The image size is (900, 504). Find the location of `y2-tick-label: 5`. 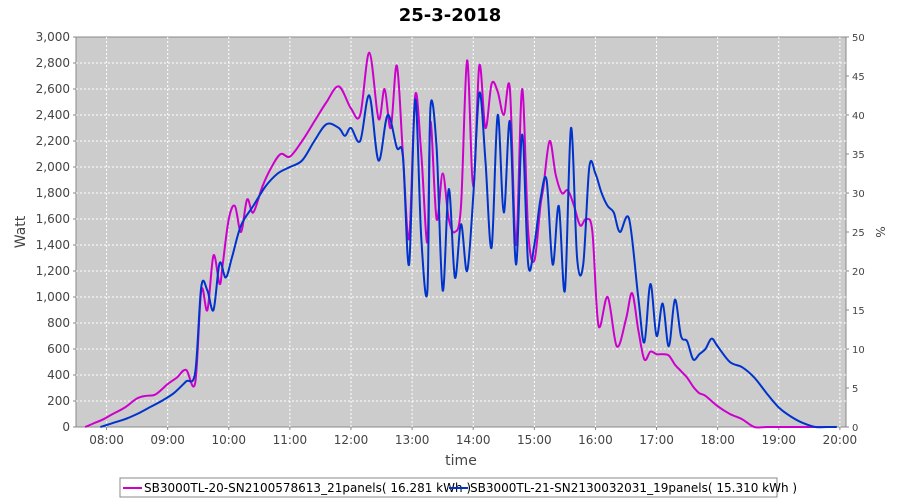

y2-tick-label: 5 is located at coordinates (855, 389).